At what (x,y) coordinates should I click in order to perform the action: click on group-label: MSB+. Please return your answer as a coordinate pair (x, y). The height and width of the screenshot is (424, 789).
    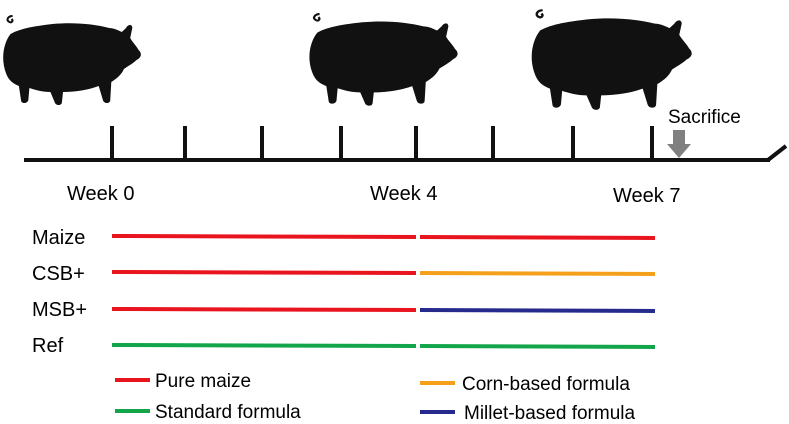
    Looking at the image, I should click on (59, 310).